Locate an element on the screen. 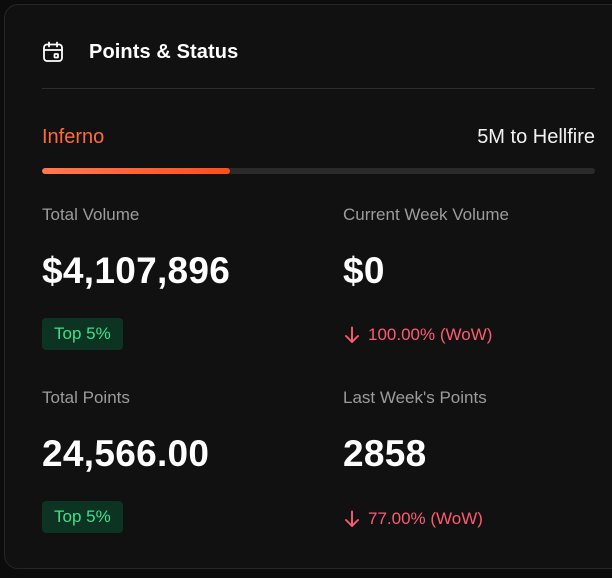 The height and width of the screenshot is (578, 612). calendar-icon is located at coordinates (53, 52).